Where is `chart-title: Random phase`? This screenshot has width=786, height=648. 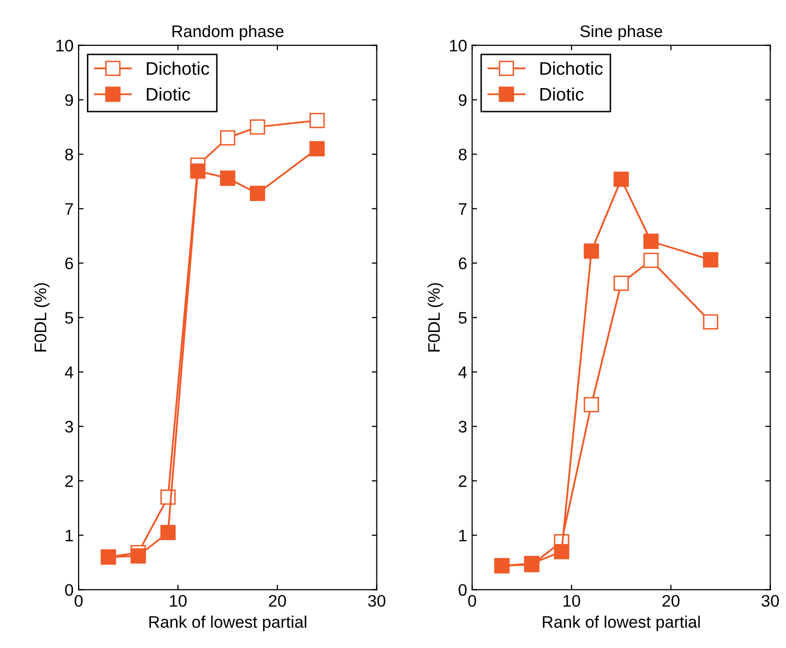 chart-title: Random phase is located at coordinates (228, 32).